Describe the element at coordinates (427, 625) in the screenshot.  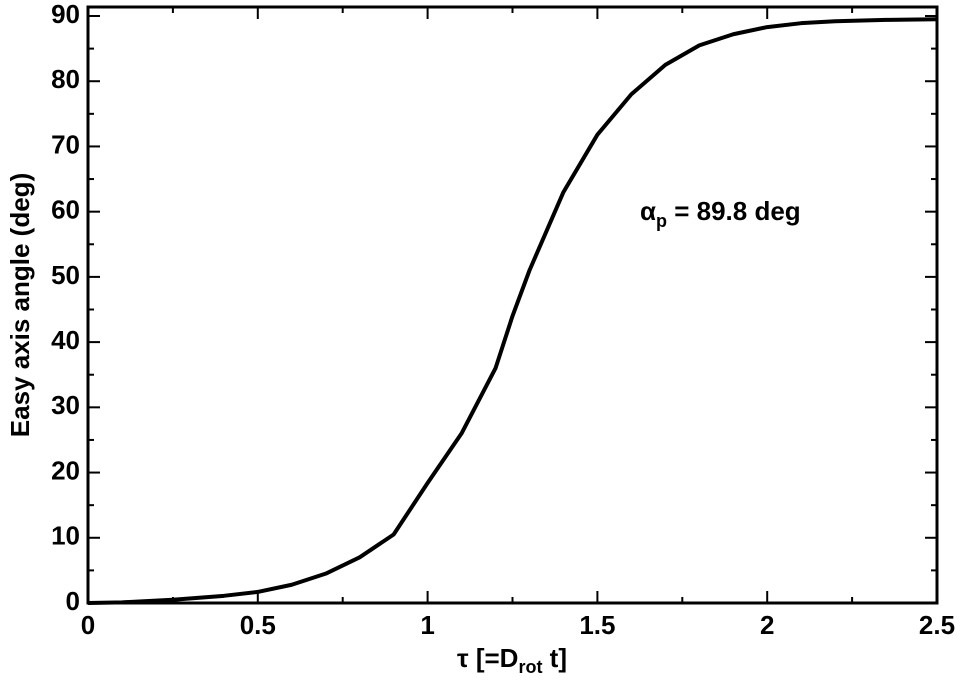
I see `x-tick-label: 1` at that location.